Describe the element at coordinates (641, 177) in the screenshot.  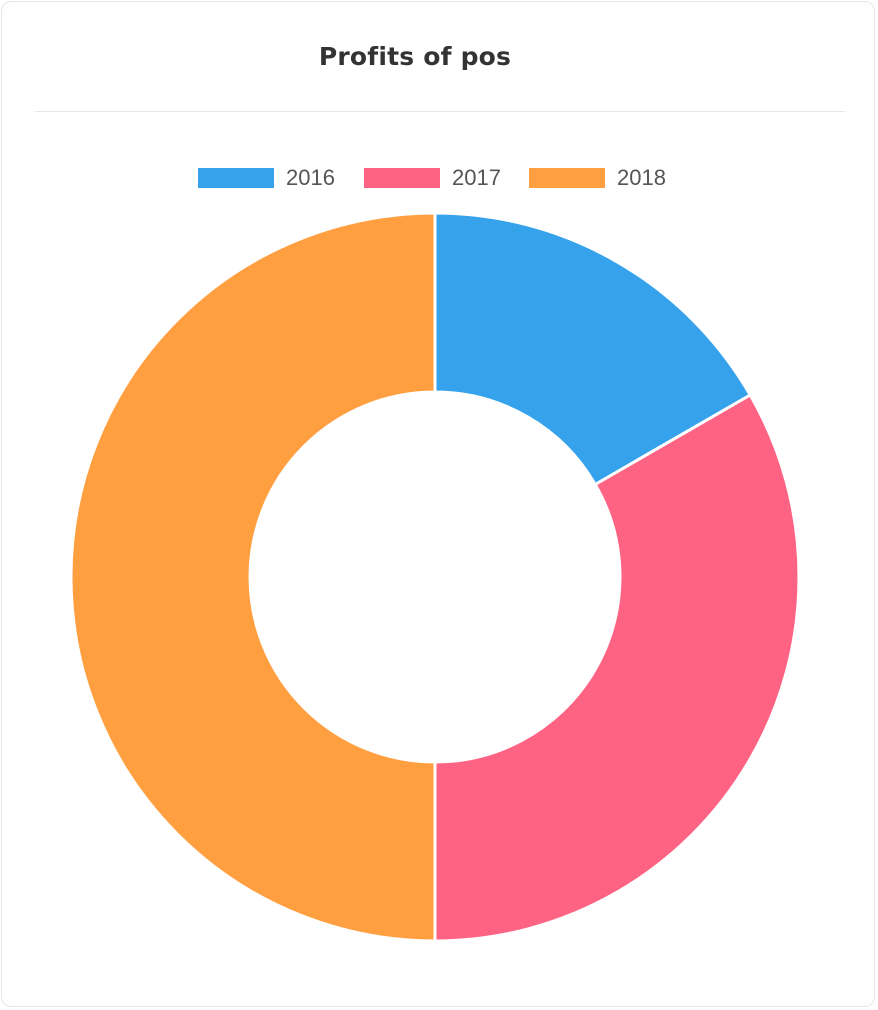
I see `legend-label-2018: 2018` at that location.